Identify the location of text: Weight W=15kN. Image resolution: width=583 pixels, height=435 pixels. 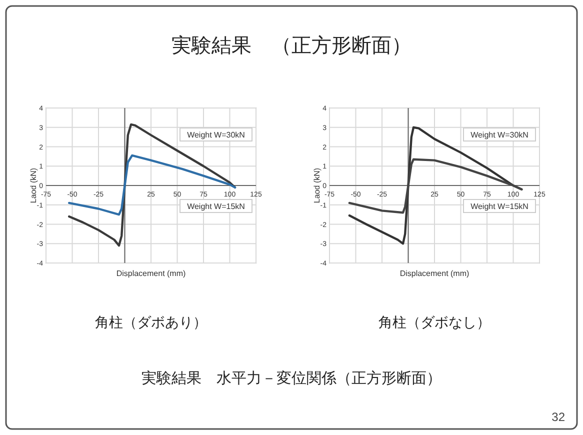
(216, 206).